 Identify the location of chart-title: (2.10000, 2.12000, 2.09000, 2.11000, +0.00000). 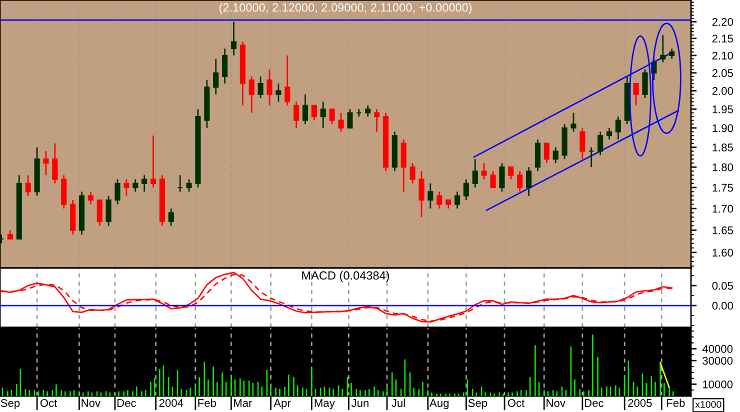
(345, 8).